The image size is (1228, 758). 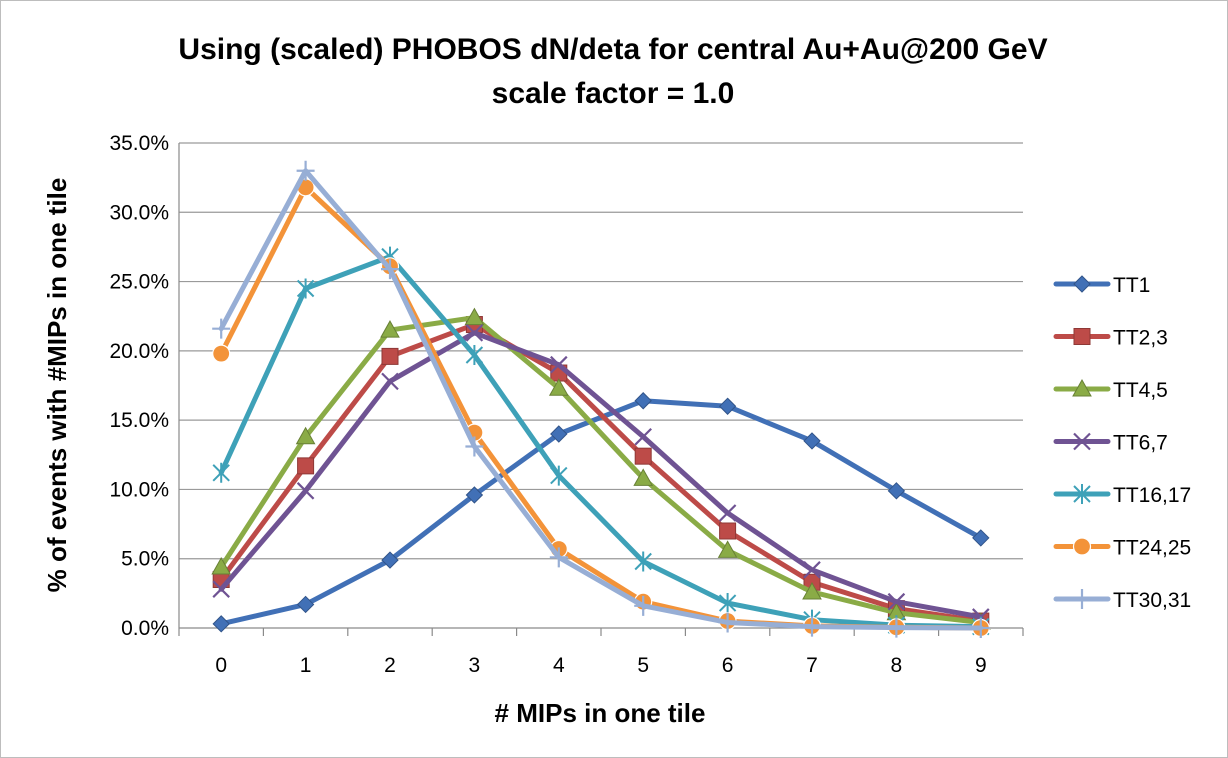 I want to click on y-tick-label: 0.0%, so click(x=145, y=628).